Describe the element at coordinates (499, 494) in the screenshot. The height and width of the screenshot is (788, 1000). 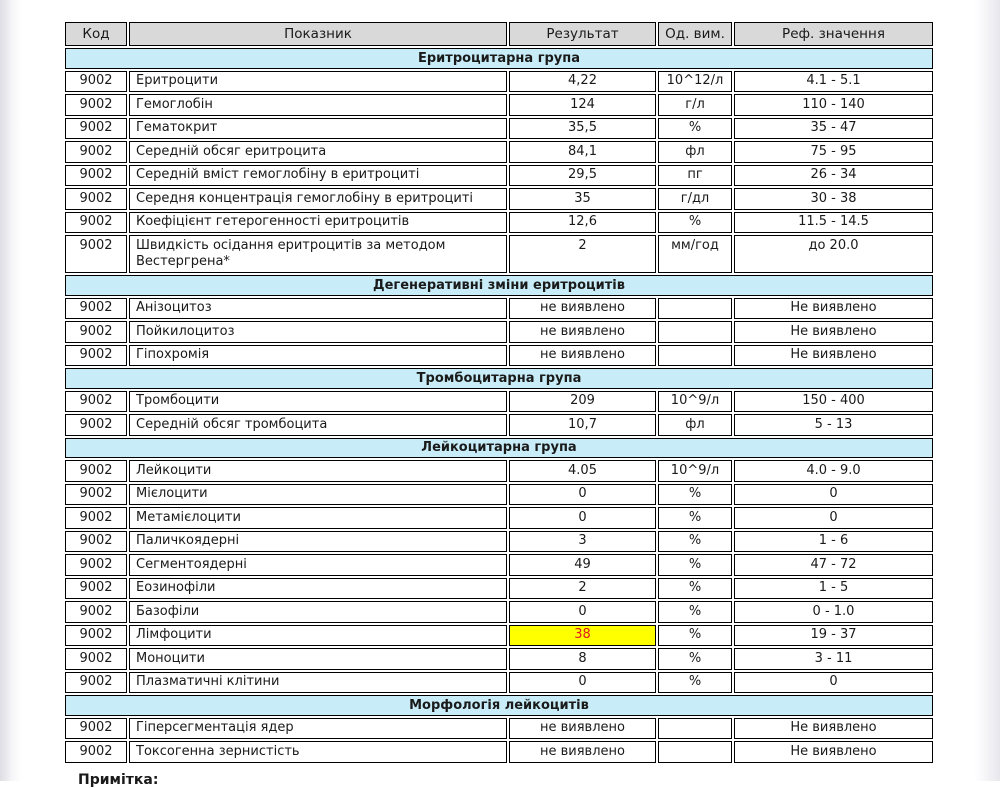
I see `table-row: 9002 Мієлоцити 0% 0` at that location.